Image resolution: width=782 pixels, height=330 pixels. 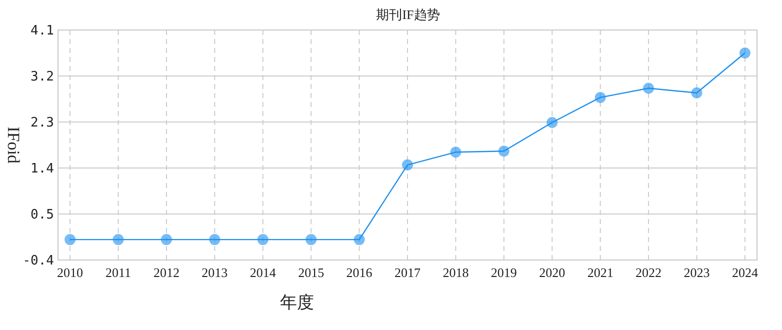 I want to click on x-tick-label: 2021, so click(x=600, y=272).